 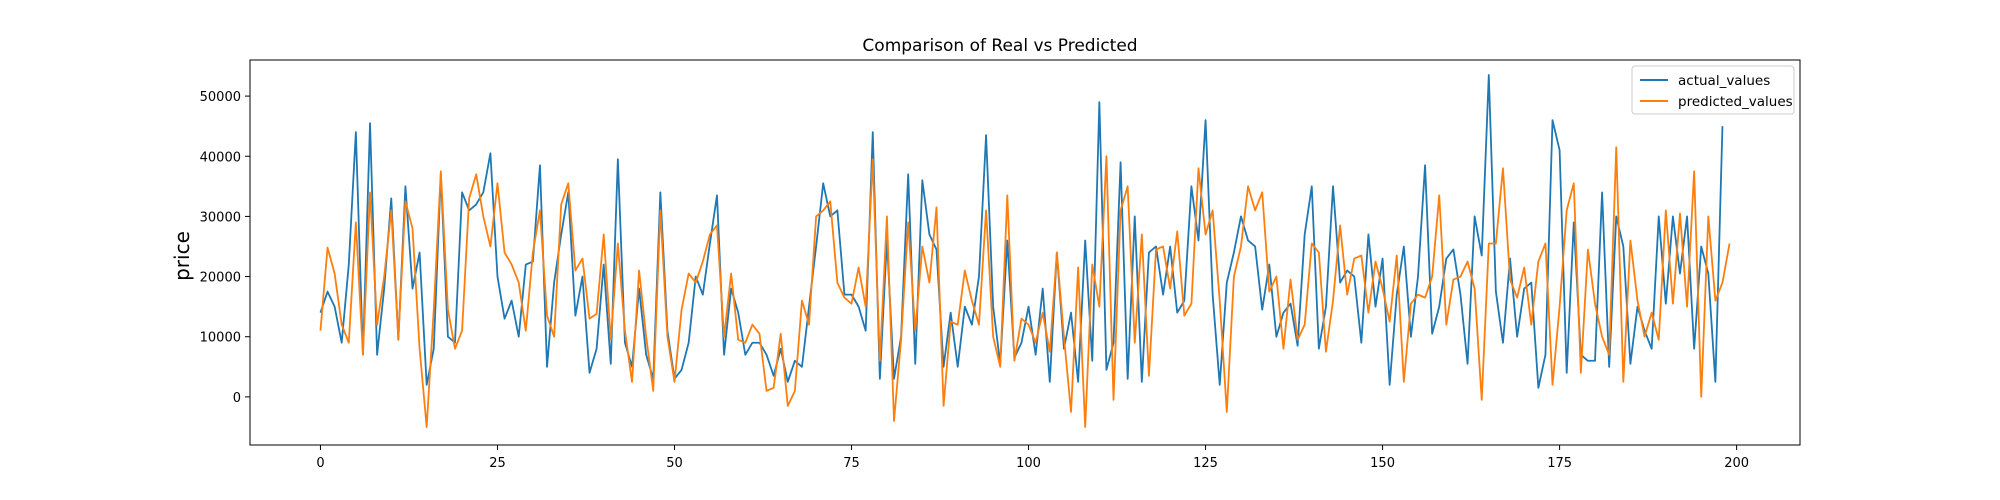 I want to click on x-tick-label: 75, so click(x=851, y=463).